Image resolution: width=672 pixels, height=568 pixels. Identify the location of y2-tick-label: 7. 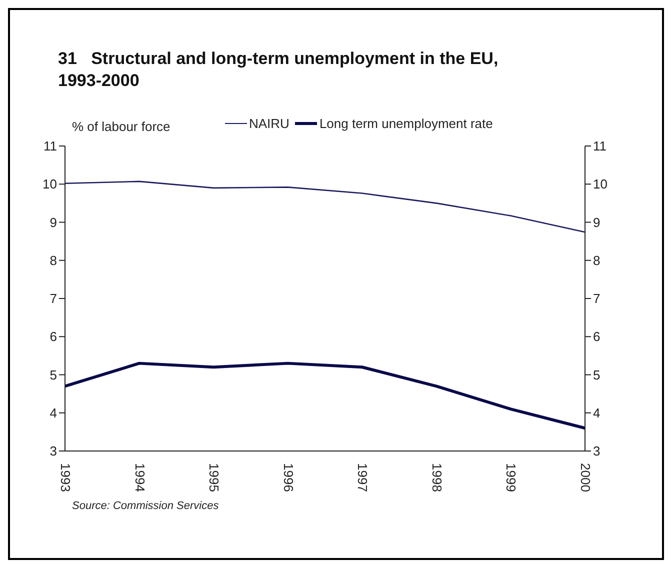
(596, 298).